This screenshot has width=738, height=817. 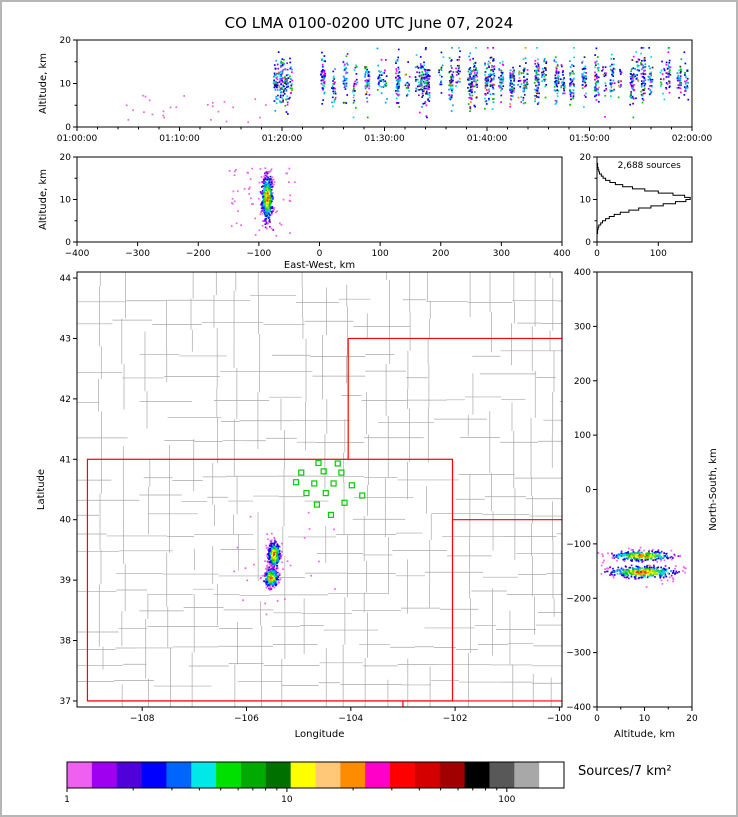 What do you see at coordinates (320, 734) in the screenshot?
I see `x-axis-label: Longitude` at bounding box center [320, 734].